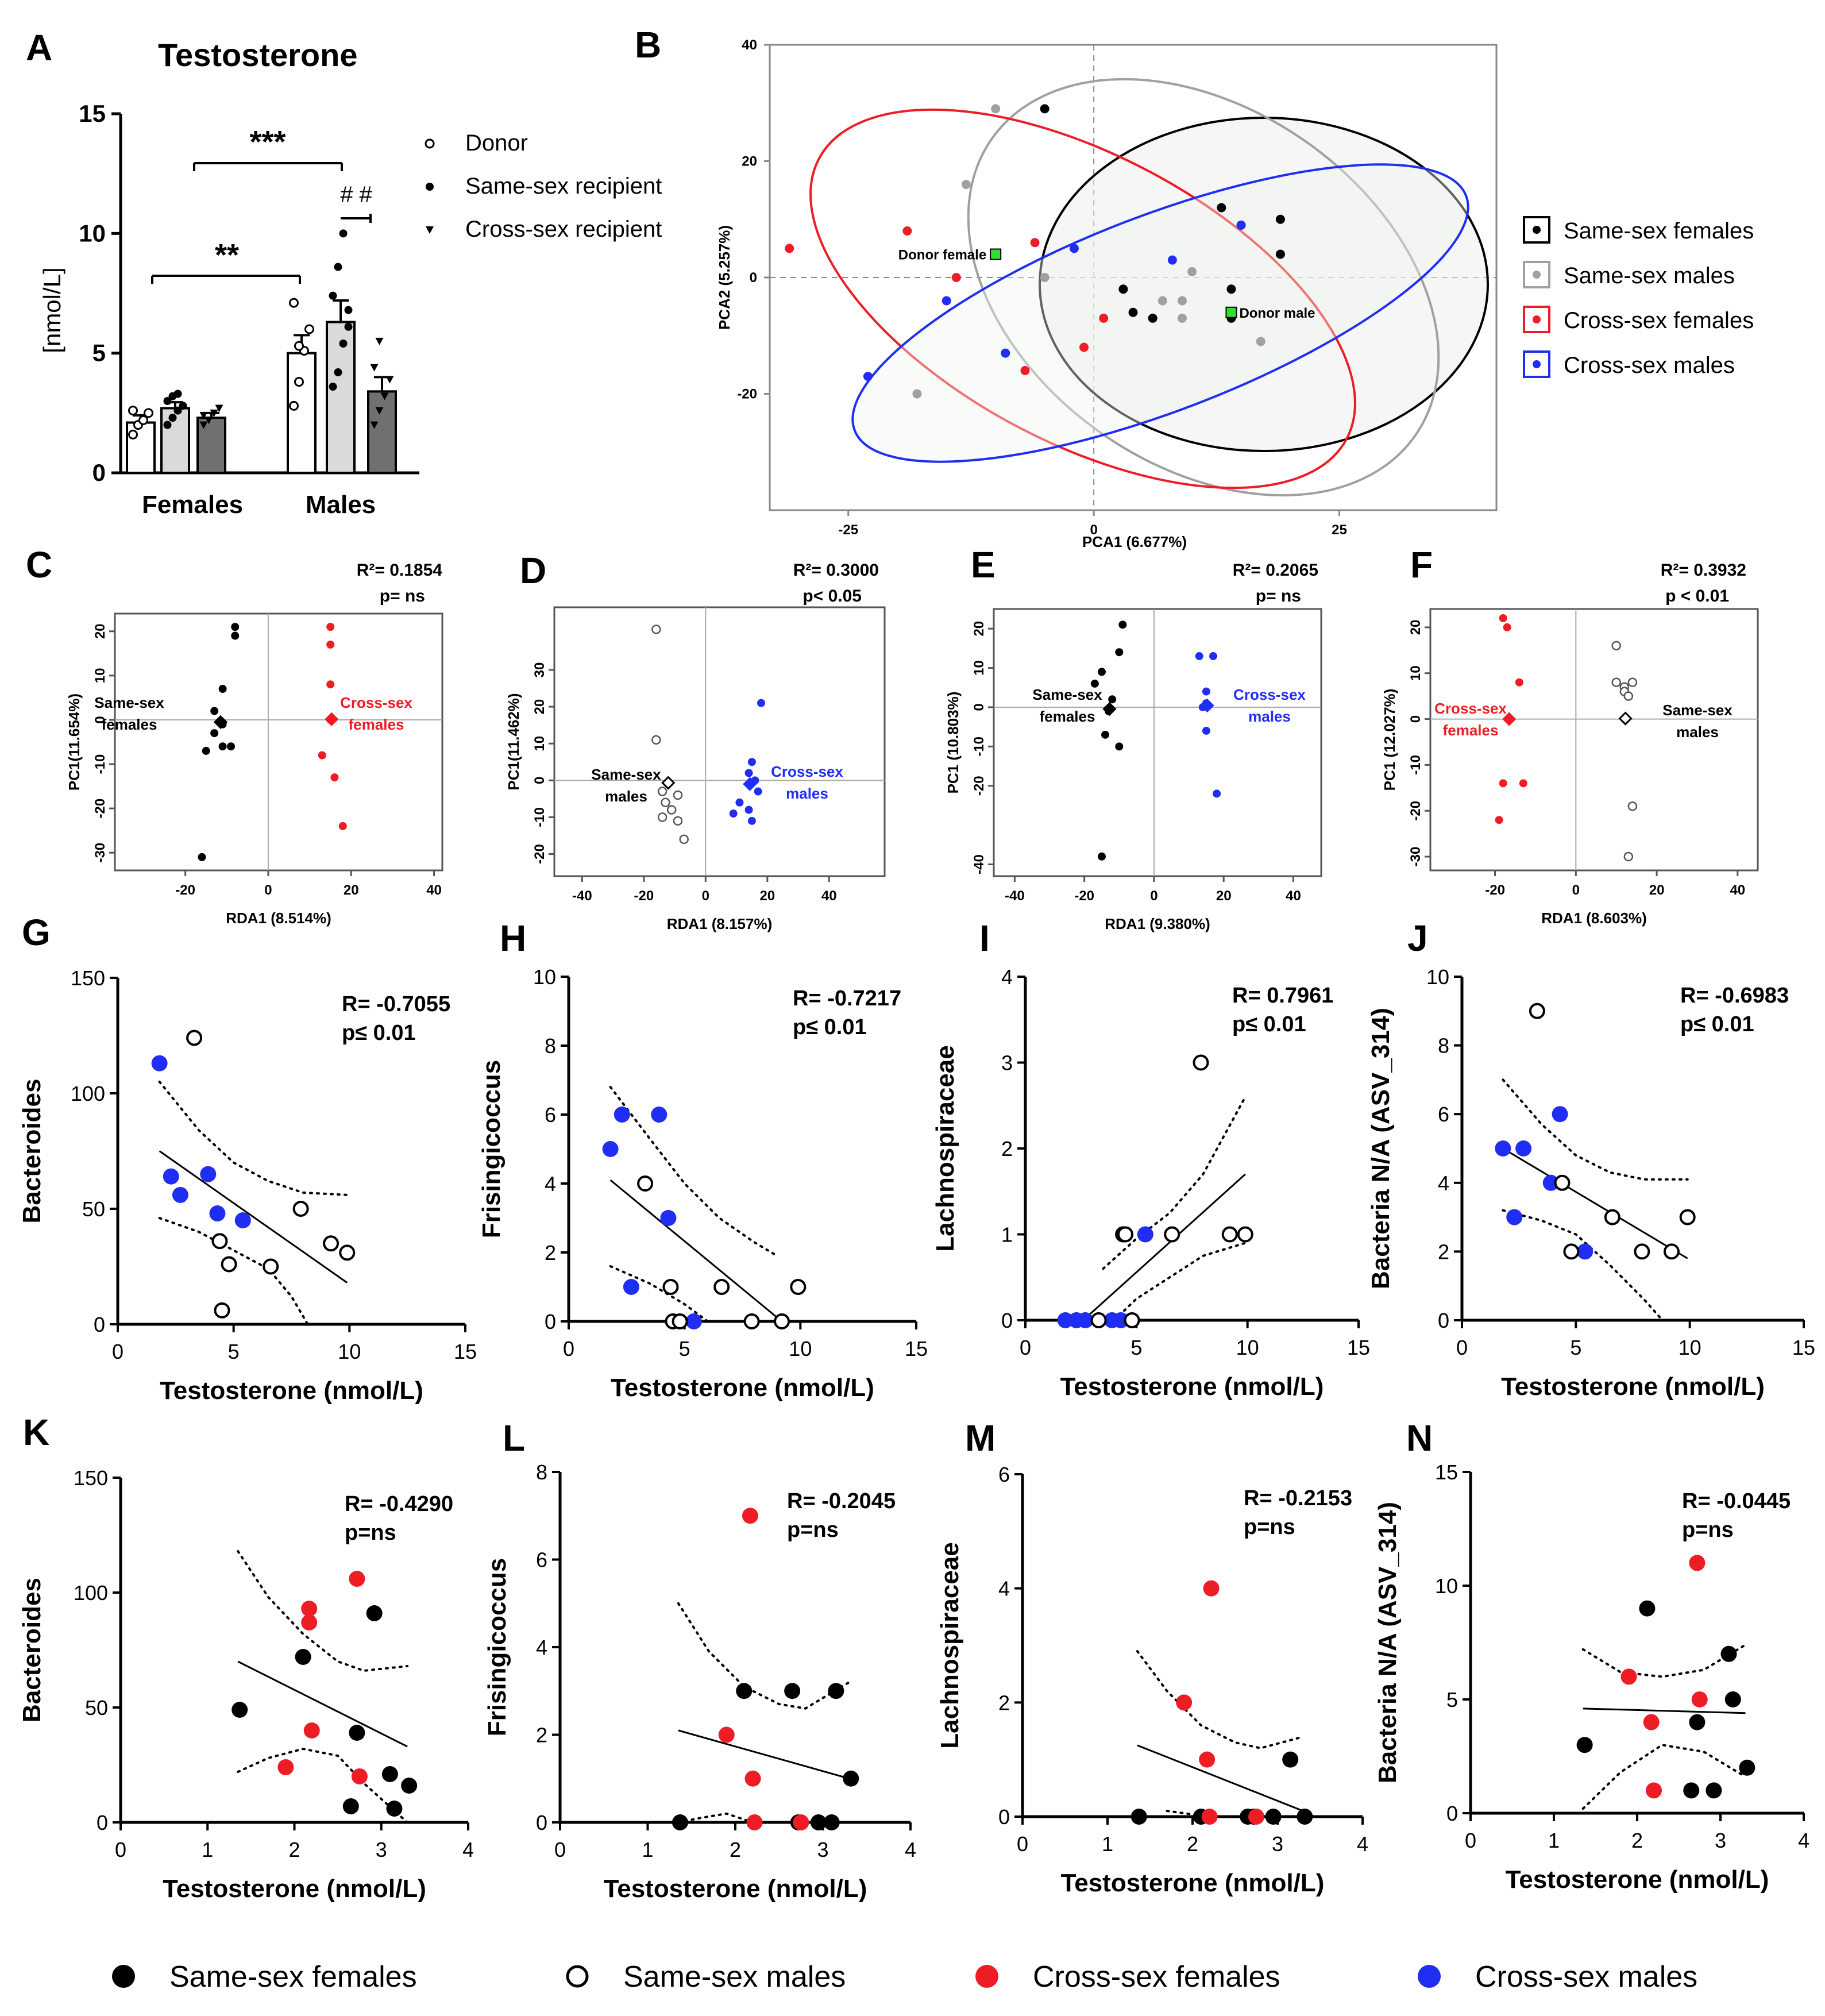 This screenshot has width=1825, height=2016. Describe the element at coordinates (983, 564) in the screenshot. I see `panel-label: E` at that location.